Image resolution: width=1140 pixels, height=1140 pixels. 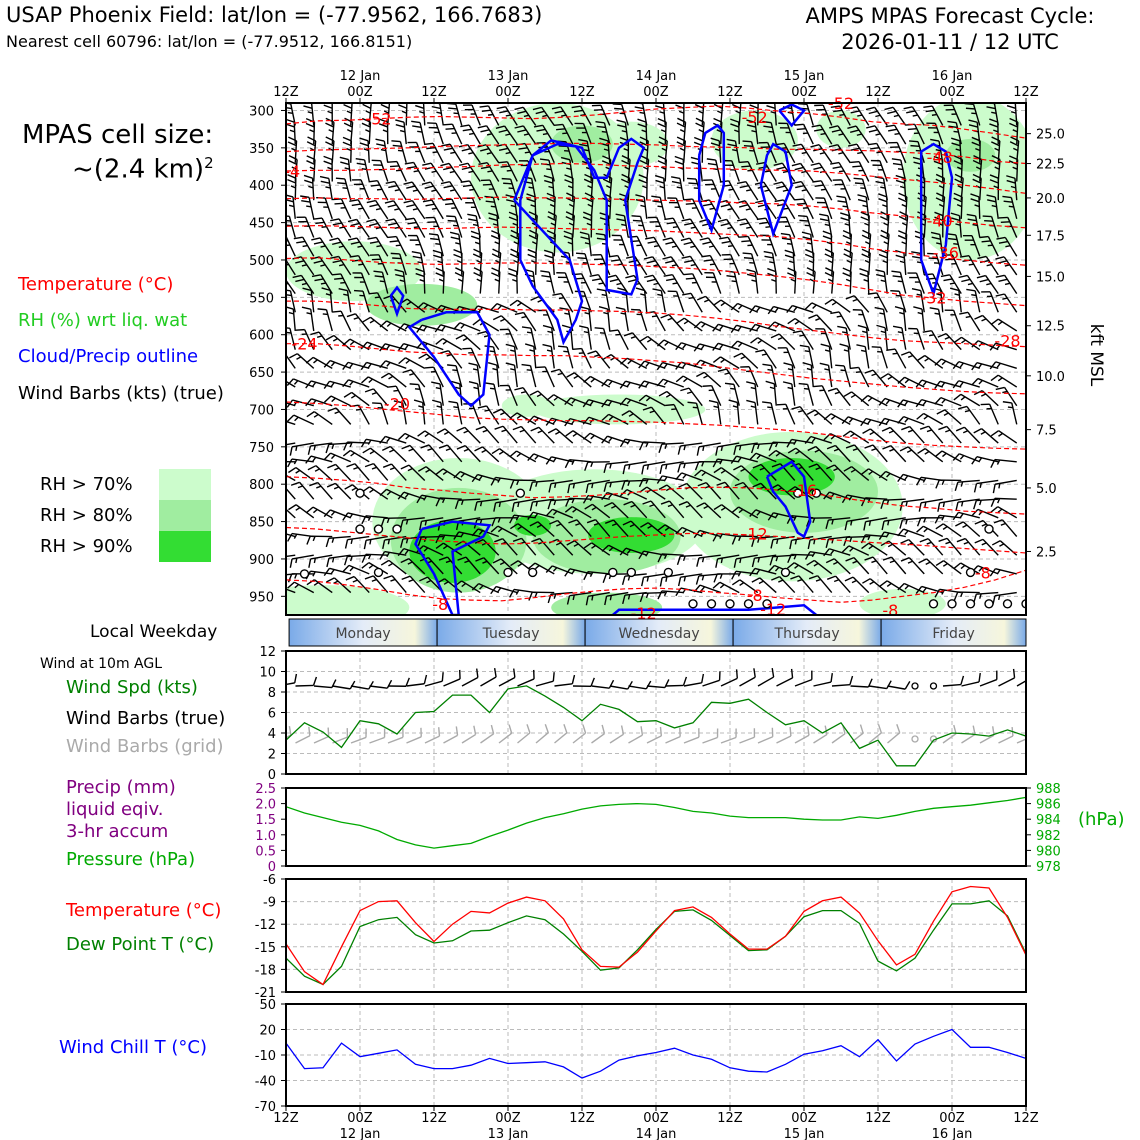 What do you see at coordinates (440, 604) in the screenshot?
I see `isotherm-label: -8` at bounding box center [440, 604].